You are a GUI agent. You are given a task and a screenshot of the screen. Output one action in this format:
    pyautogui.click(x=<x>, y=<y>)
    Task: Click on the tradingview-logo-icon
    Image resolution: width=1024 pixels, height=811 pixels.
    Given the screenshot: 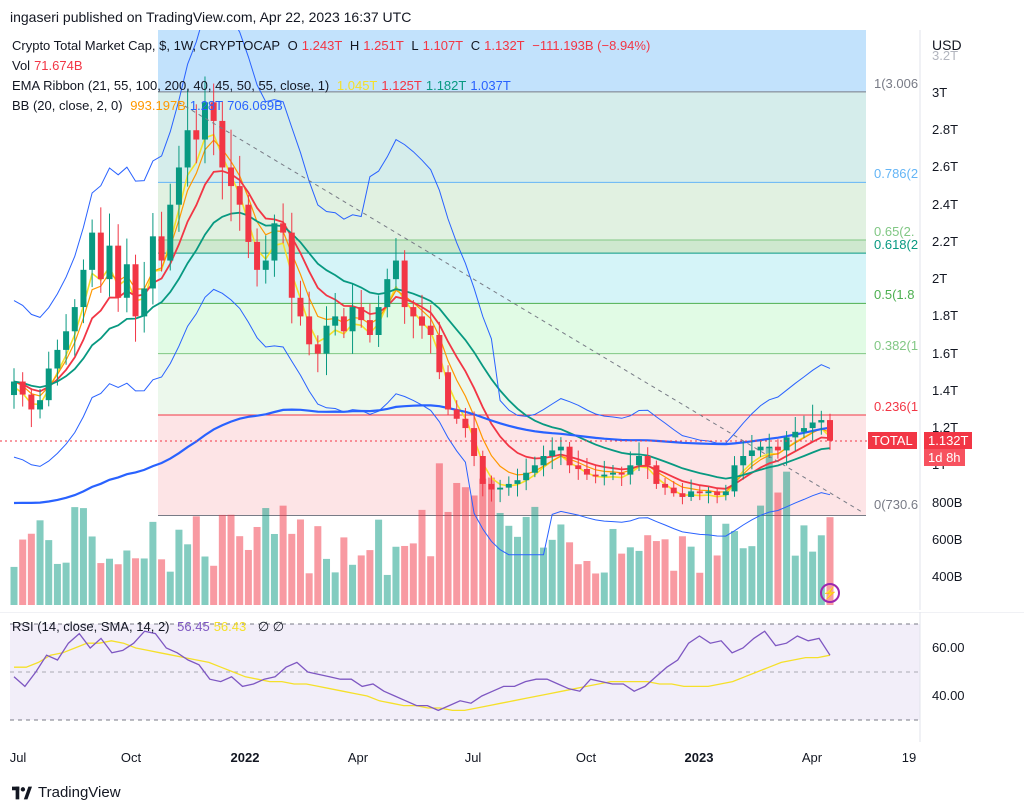 What is the action you would take?
    pyautogui.click(x=22, y=792)
    